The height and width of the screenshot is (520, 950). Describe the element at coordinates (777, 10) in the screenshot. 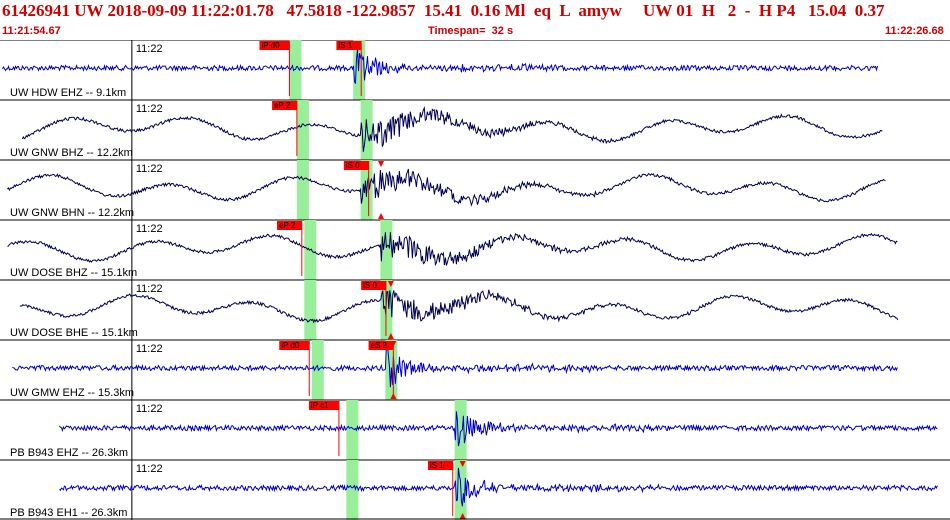

I see `event-phase-q: H P4` at that location.